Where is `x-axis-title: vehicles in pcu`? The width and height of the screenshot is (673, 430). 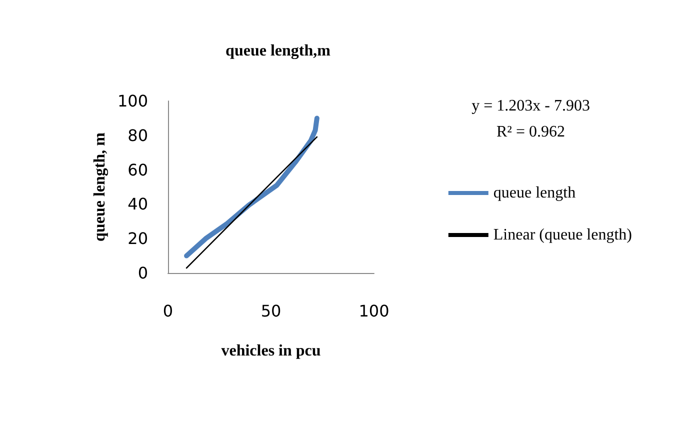 x-axis-title: vehicles in pcu is located at coordinates (271, 351).